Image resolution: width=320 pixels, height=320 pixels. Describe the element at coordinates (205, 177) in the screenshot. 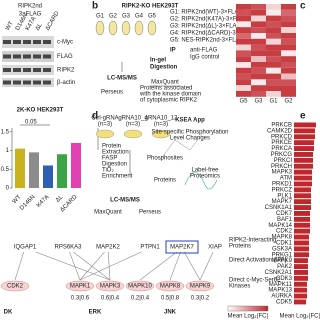

I see `lfq: Proteomics` at that location.